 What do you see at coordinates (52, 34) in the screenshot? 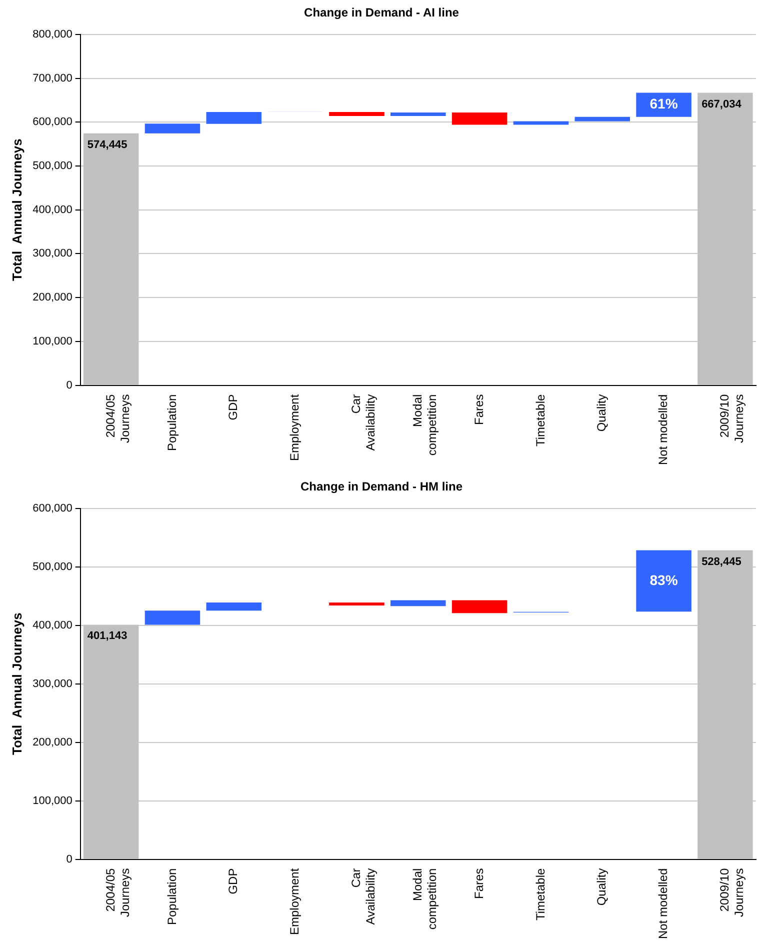
I see `y-tick-label: 800,000` at bounding box center [52, 34].